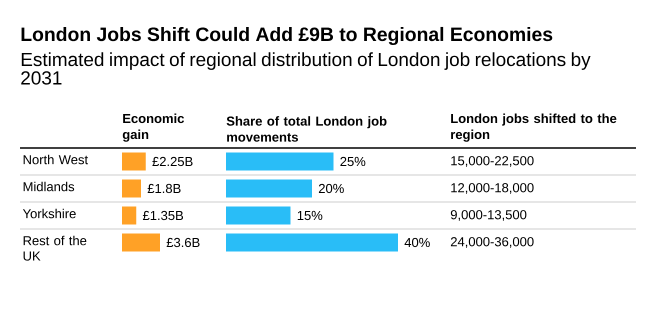 The image size is (658, 324). I want to click on y-tick-label: Rest of the UK, so click(55, 248).